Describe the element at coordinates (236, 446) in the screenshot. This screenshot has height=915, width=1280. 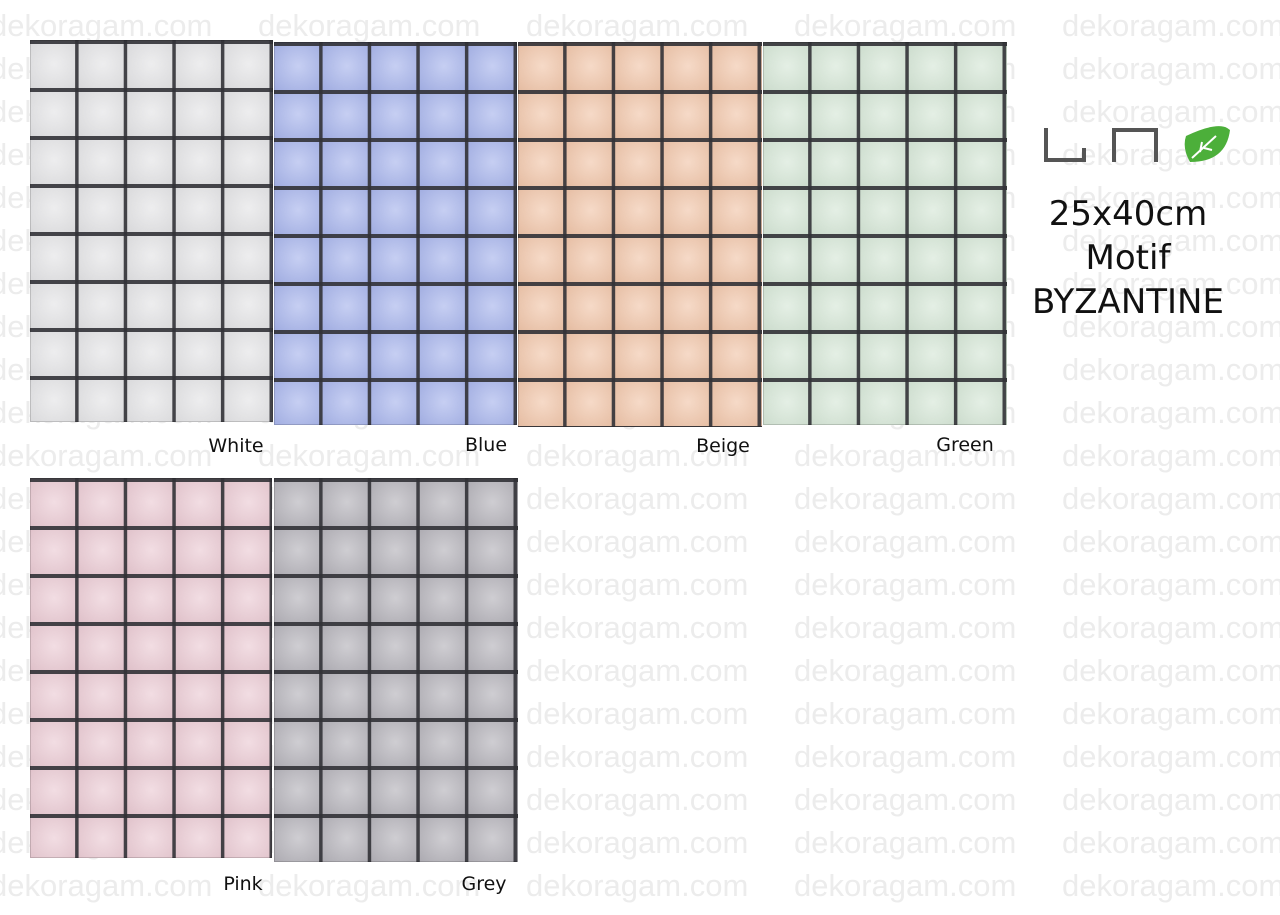
I see `tile-label: White` at that location.